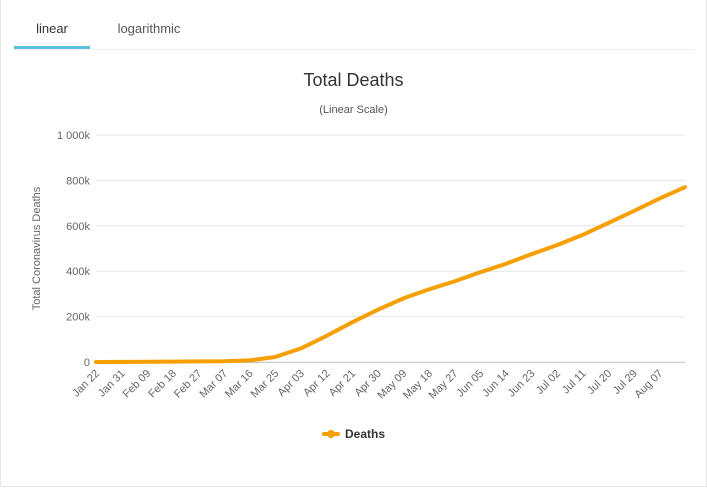  Describe the element at coordinates (648, 384) in the screenshot. I see `x-tick-label: Aug 07` at that location.